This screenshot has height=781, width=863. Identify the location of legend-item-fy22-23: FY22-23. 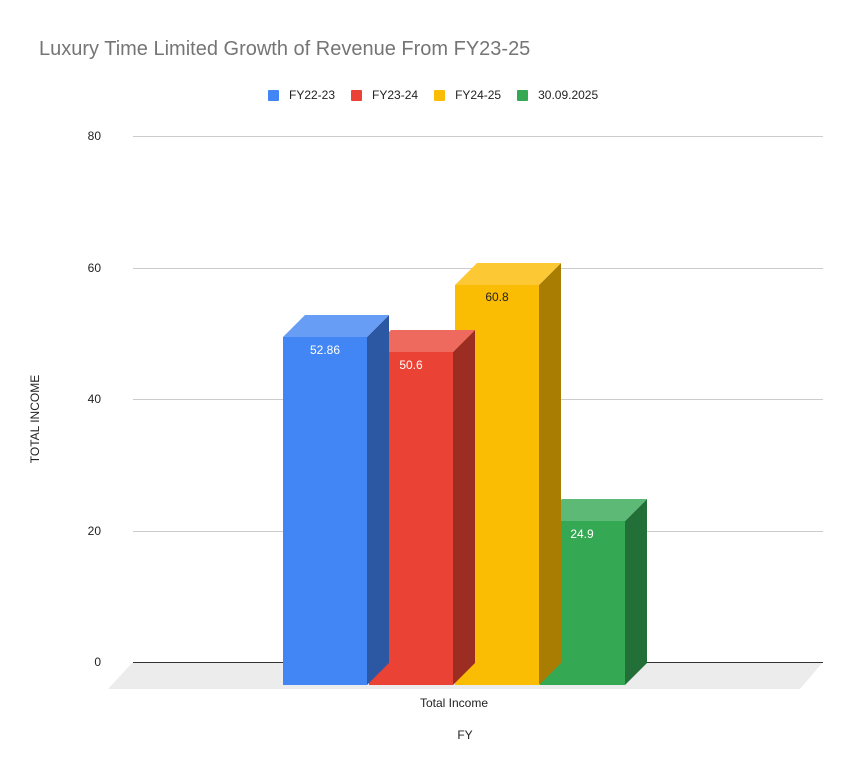
(301, 95).